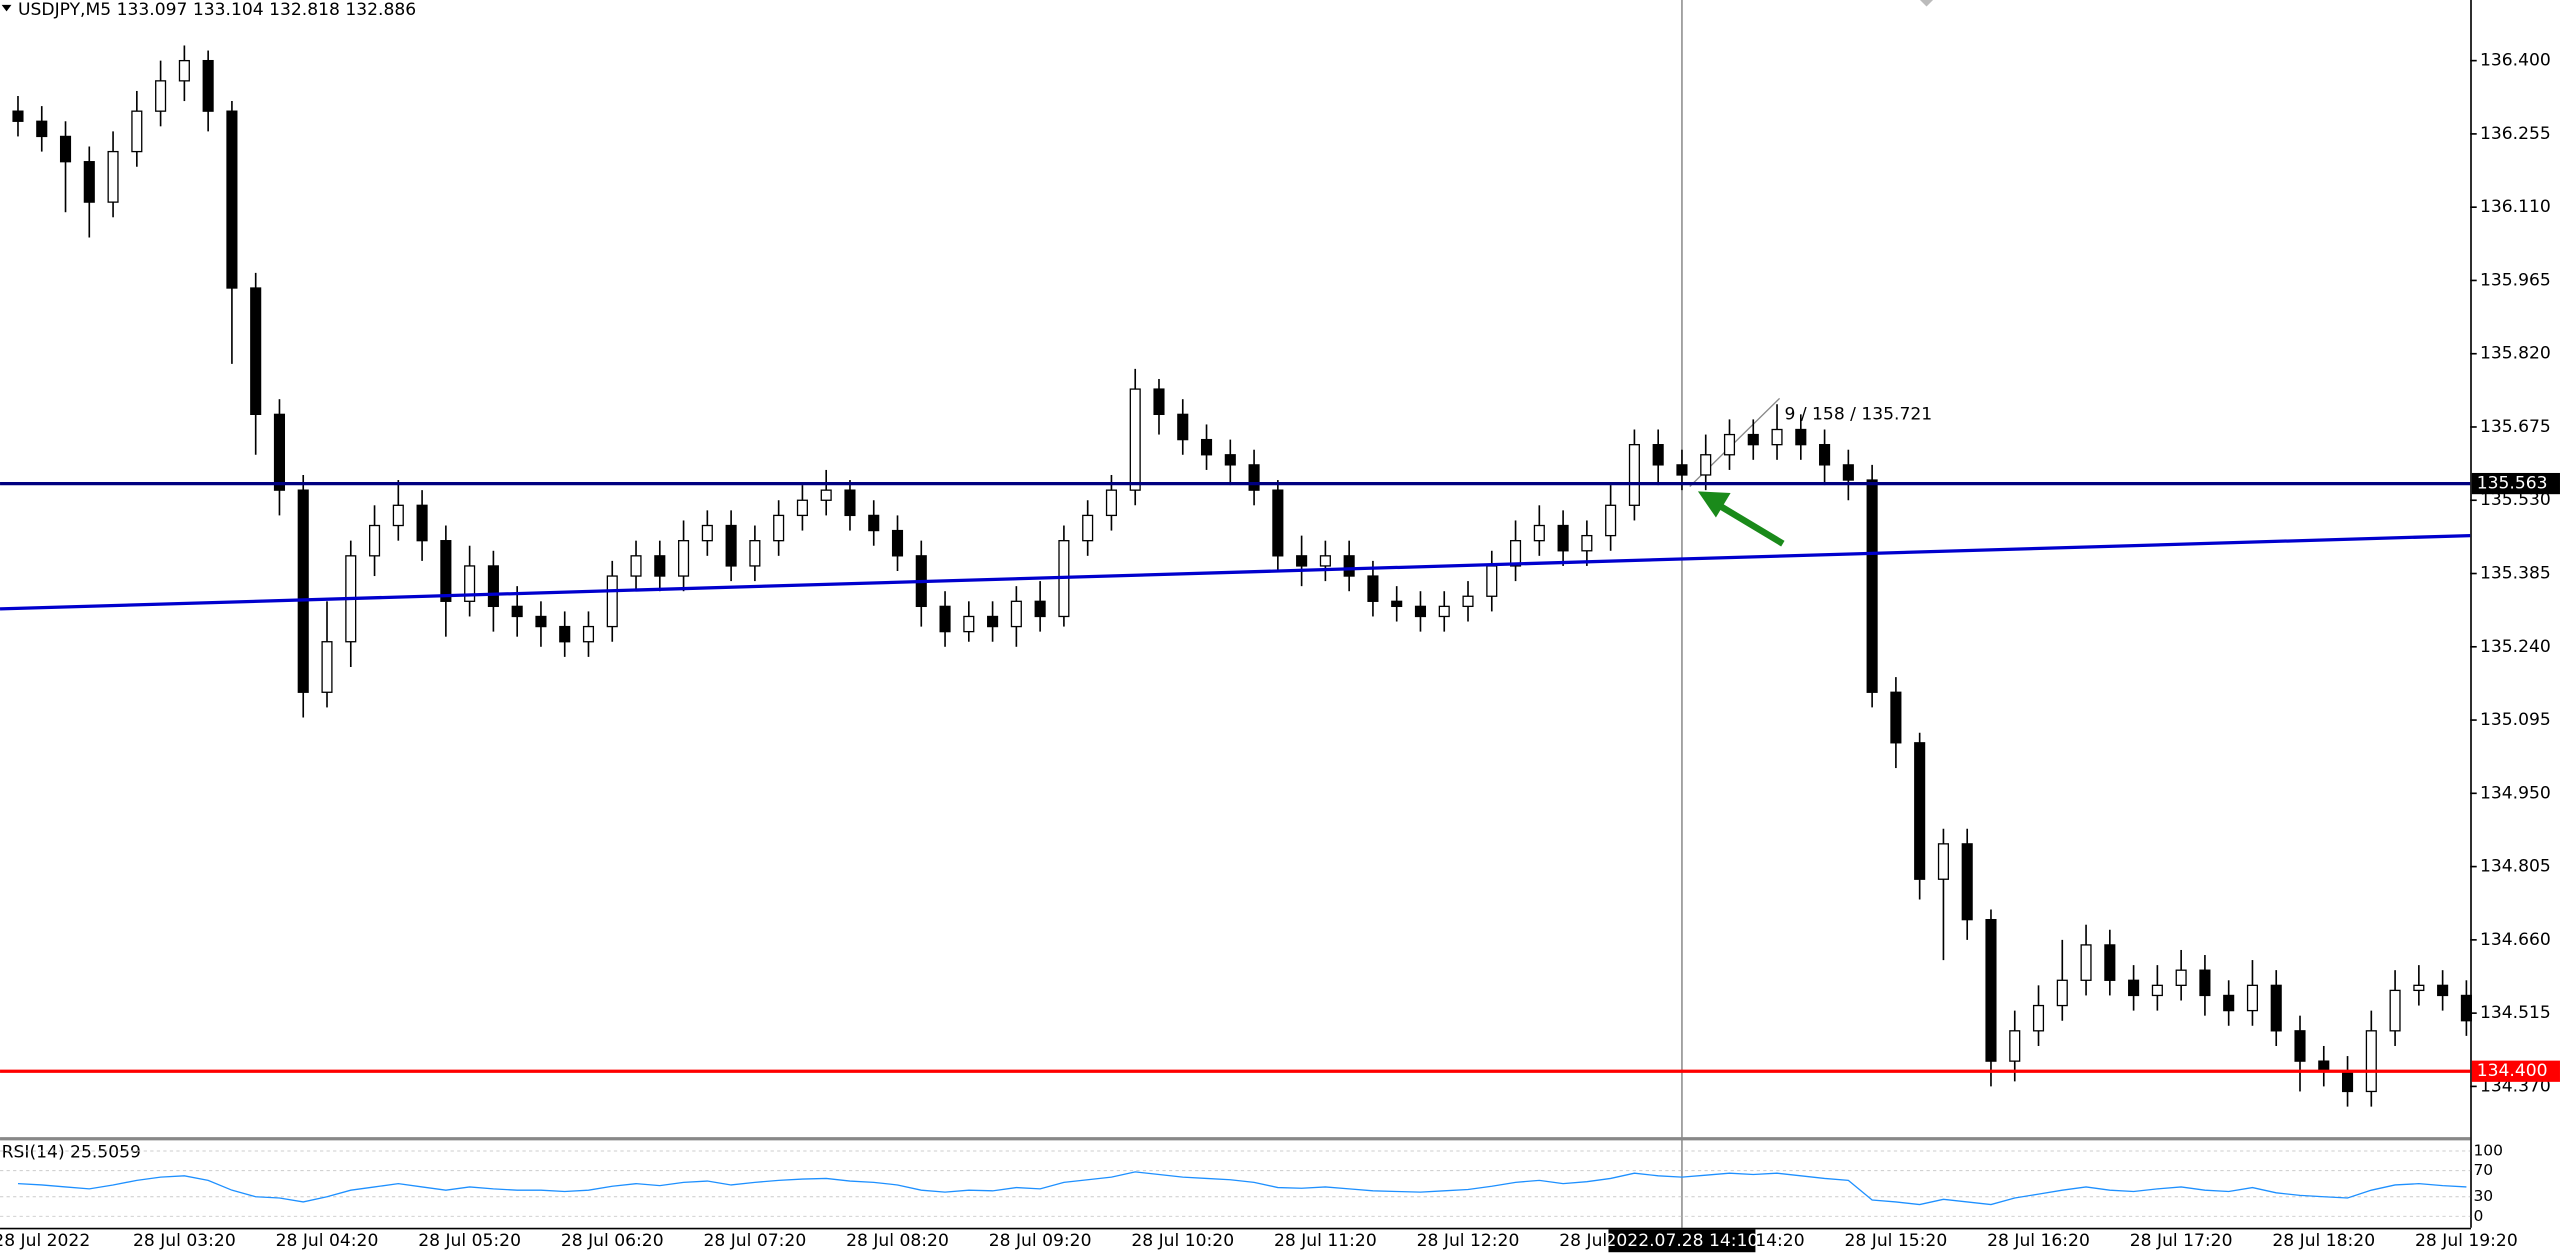  What do you see at coordinates (2515, 1071) in the screenshot?
I see `price-label-box` at bounding box center [2515, 1071].